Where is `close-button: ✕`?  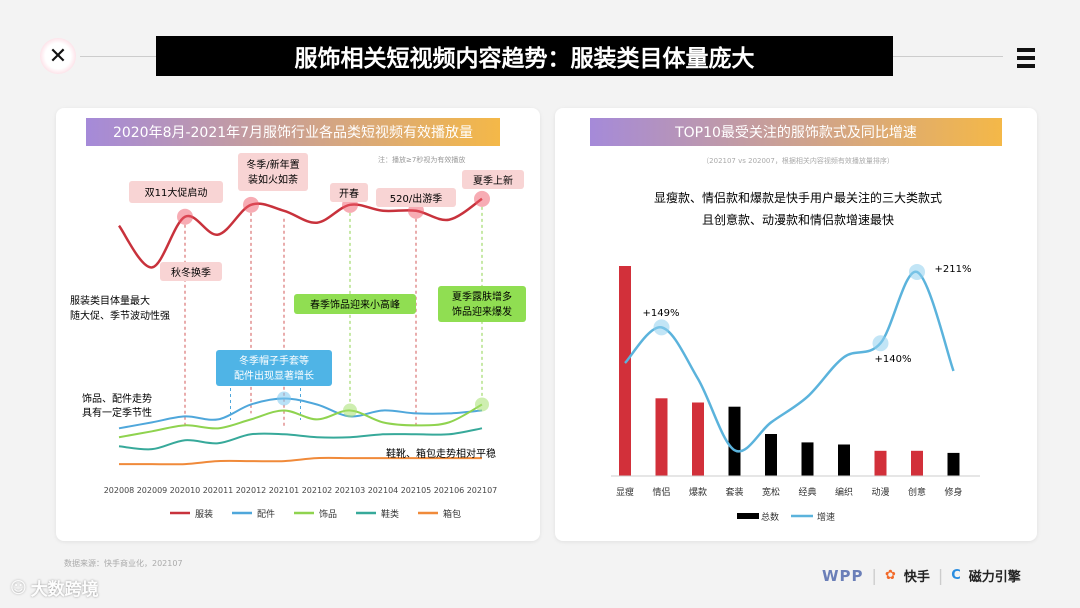
close-button: ✕ is located at coordinates (58, 56).